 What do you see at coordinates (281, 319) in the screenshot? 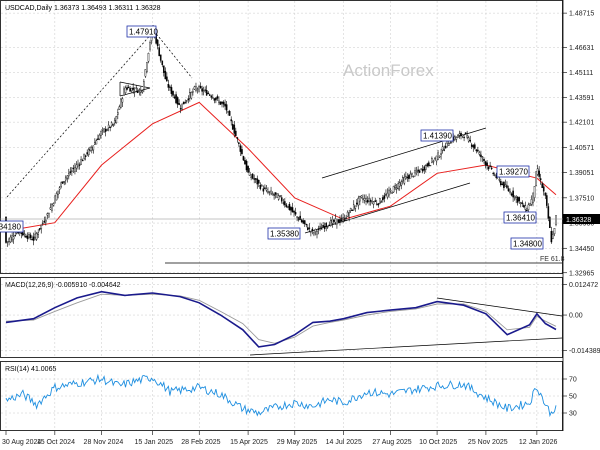
I see `macd-line` at bounding box center [281, 319].